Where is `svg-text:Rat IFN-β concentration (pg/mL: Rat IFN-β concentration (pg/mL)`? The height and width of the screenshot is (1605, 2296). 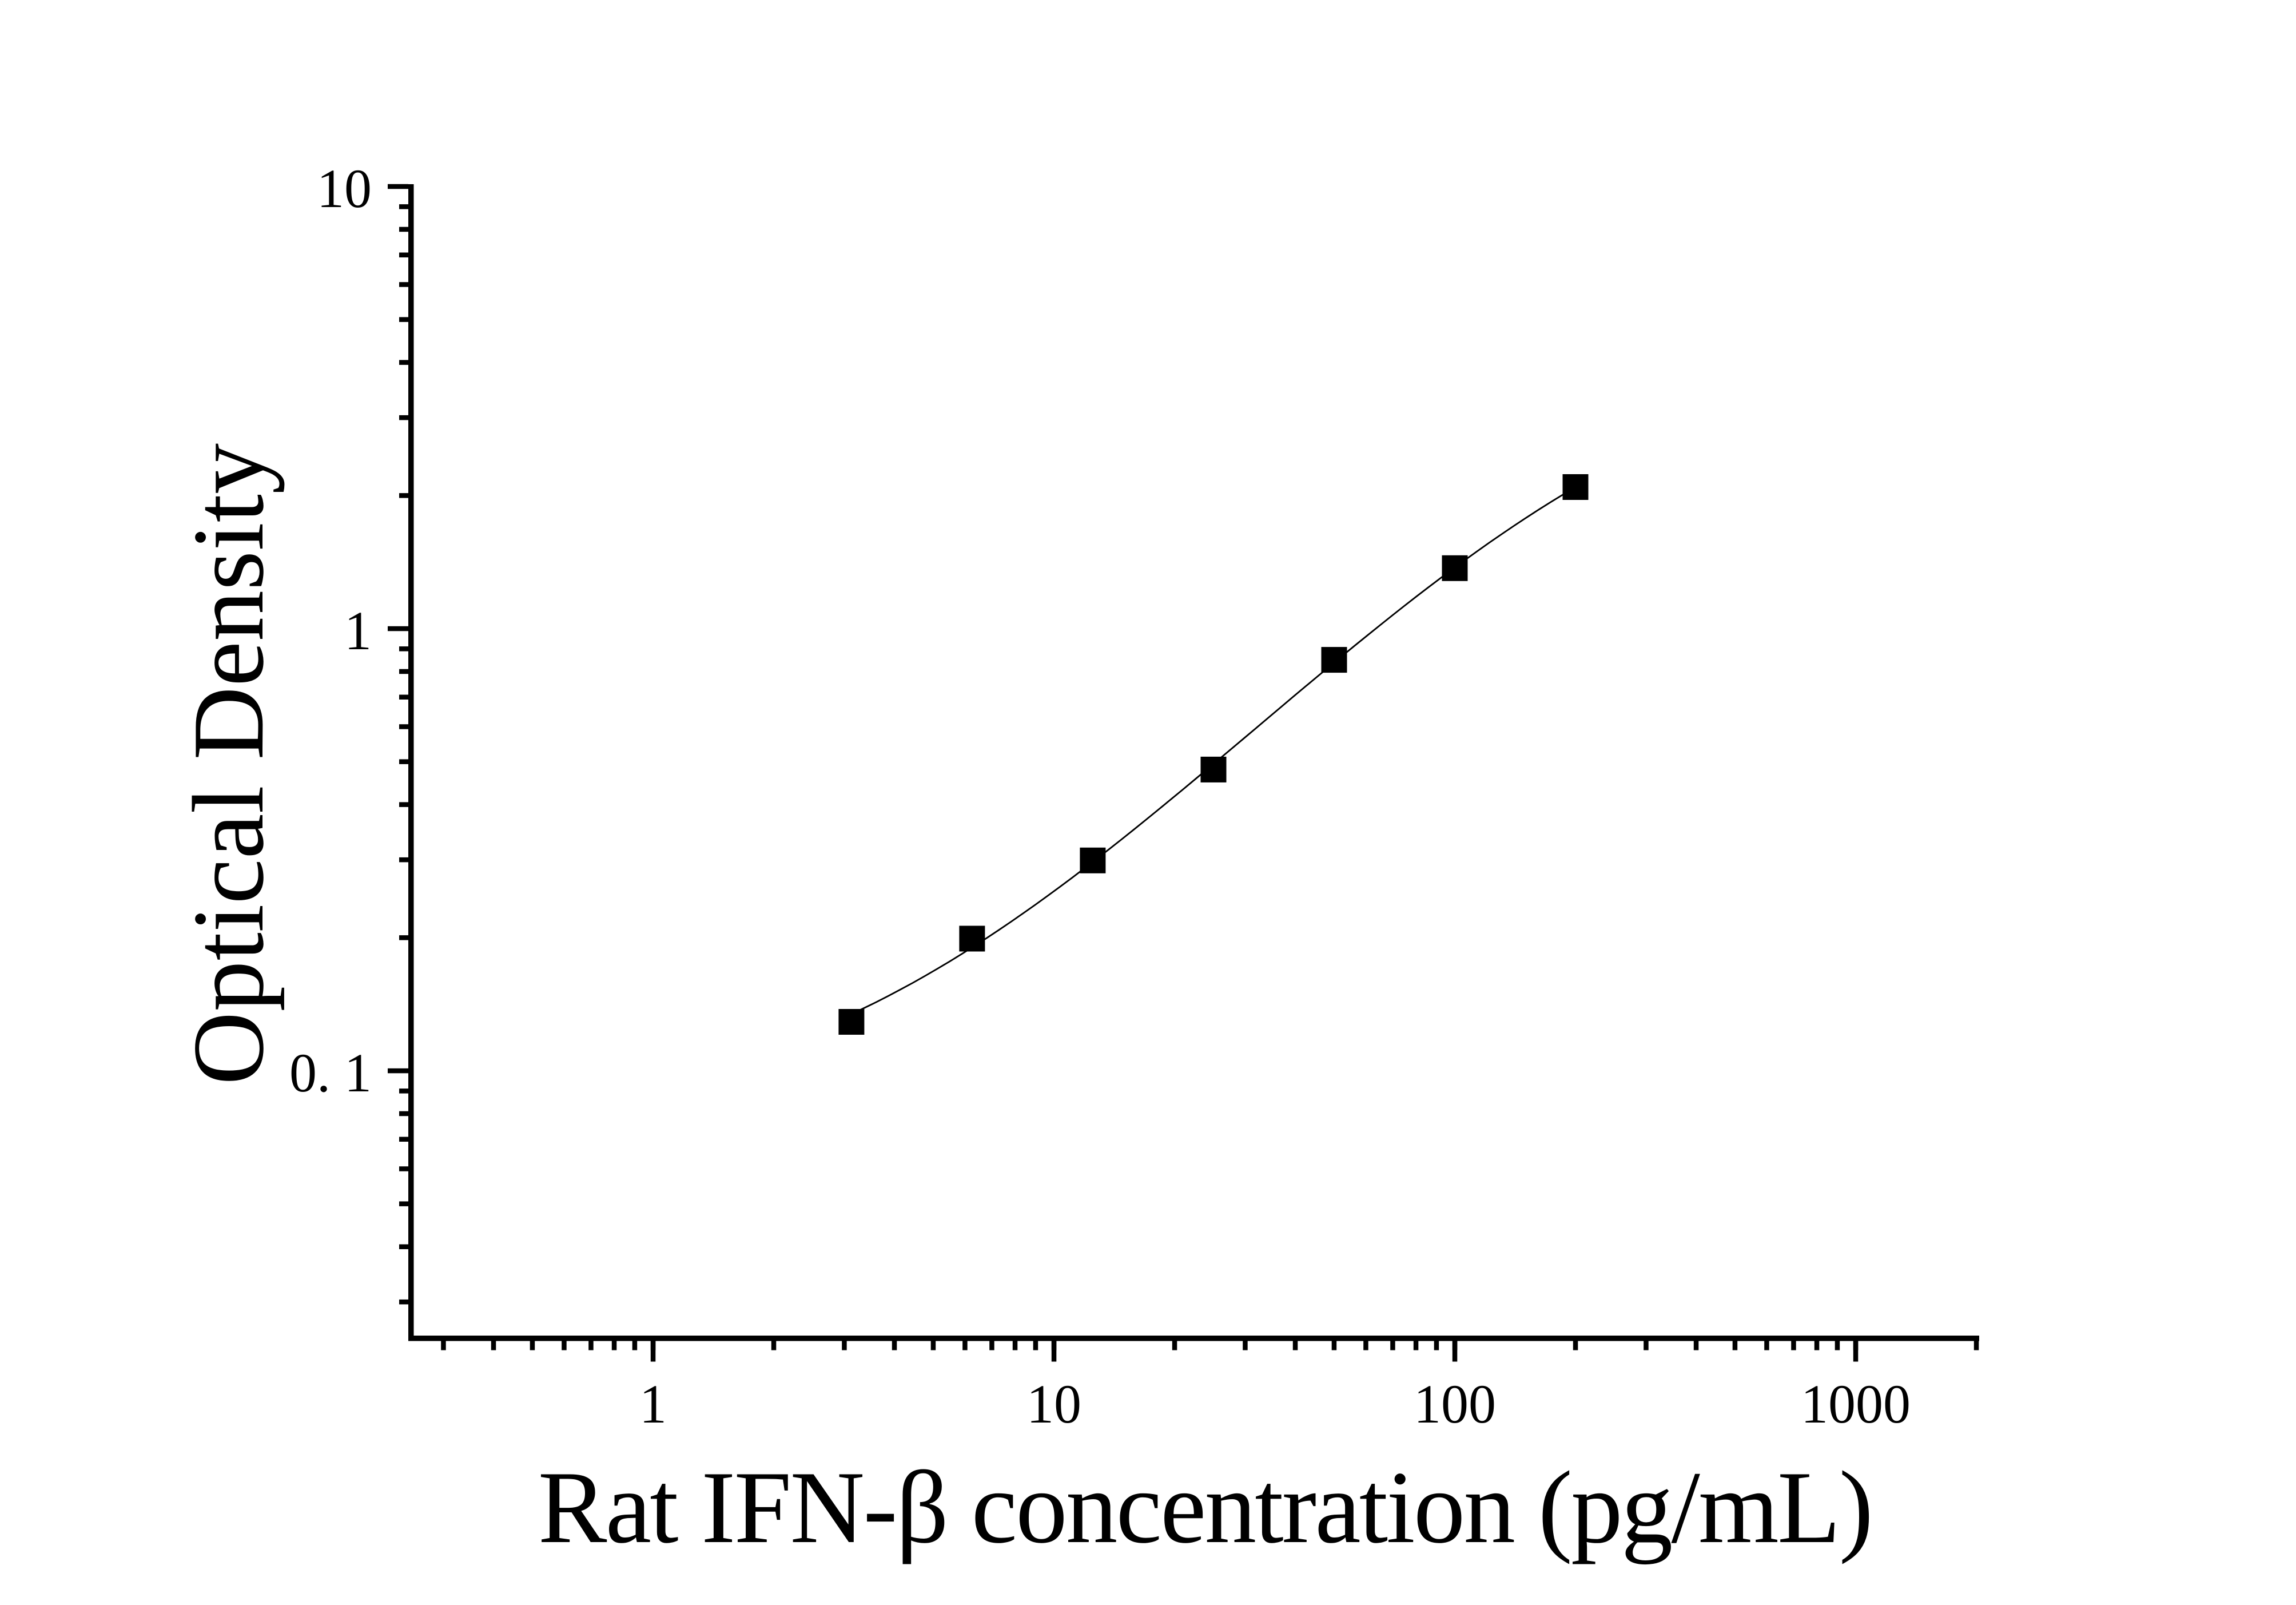
svg-text:Rat IFN-β concentration (pg/mL: Rat IFN-β concentration (pg/mL) is located at coordinates (1205, 1508).